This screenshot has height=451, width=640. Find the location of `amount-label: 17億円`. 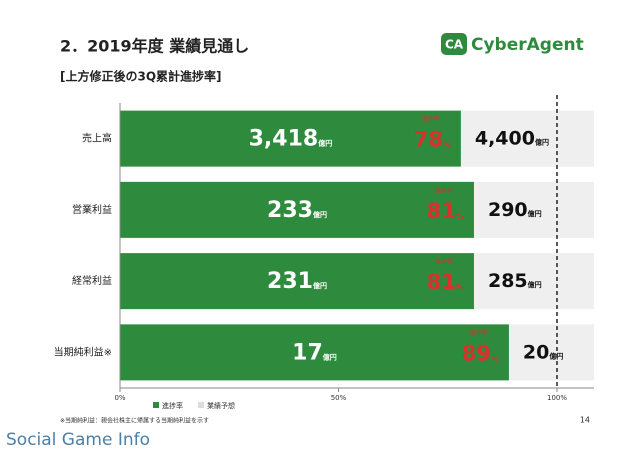

amount-label: 17億円 is located at coordinates (314, 352).